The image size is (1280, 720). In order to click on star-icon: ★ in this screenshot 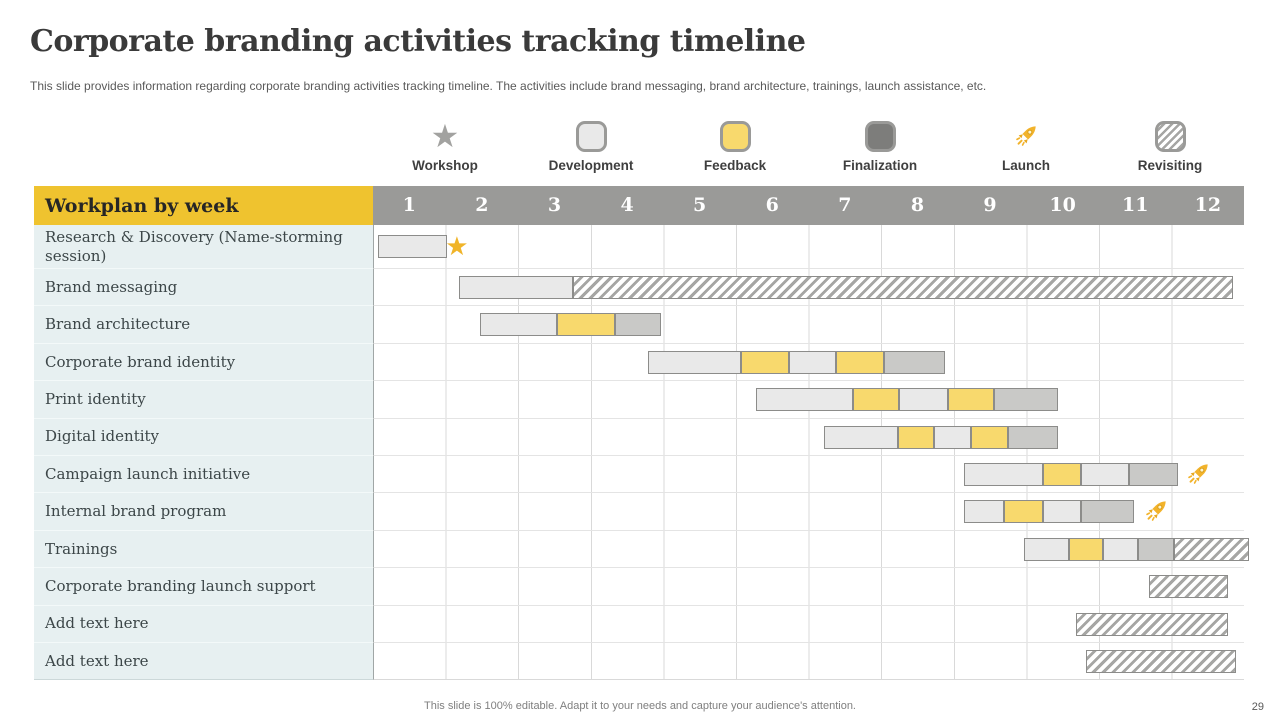, I will do `click(445, 136)`.